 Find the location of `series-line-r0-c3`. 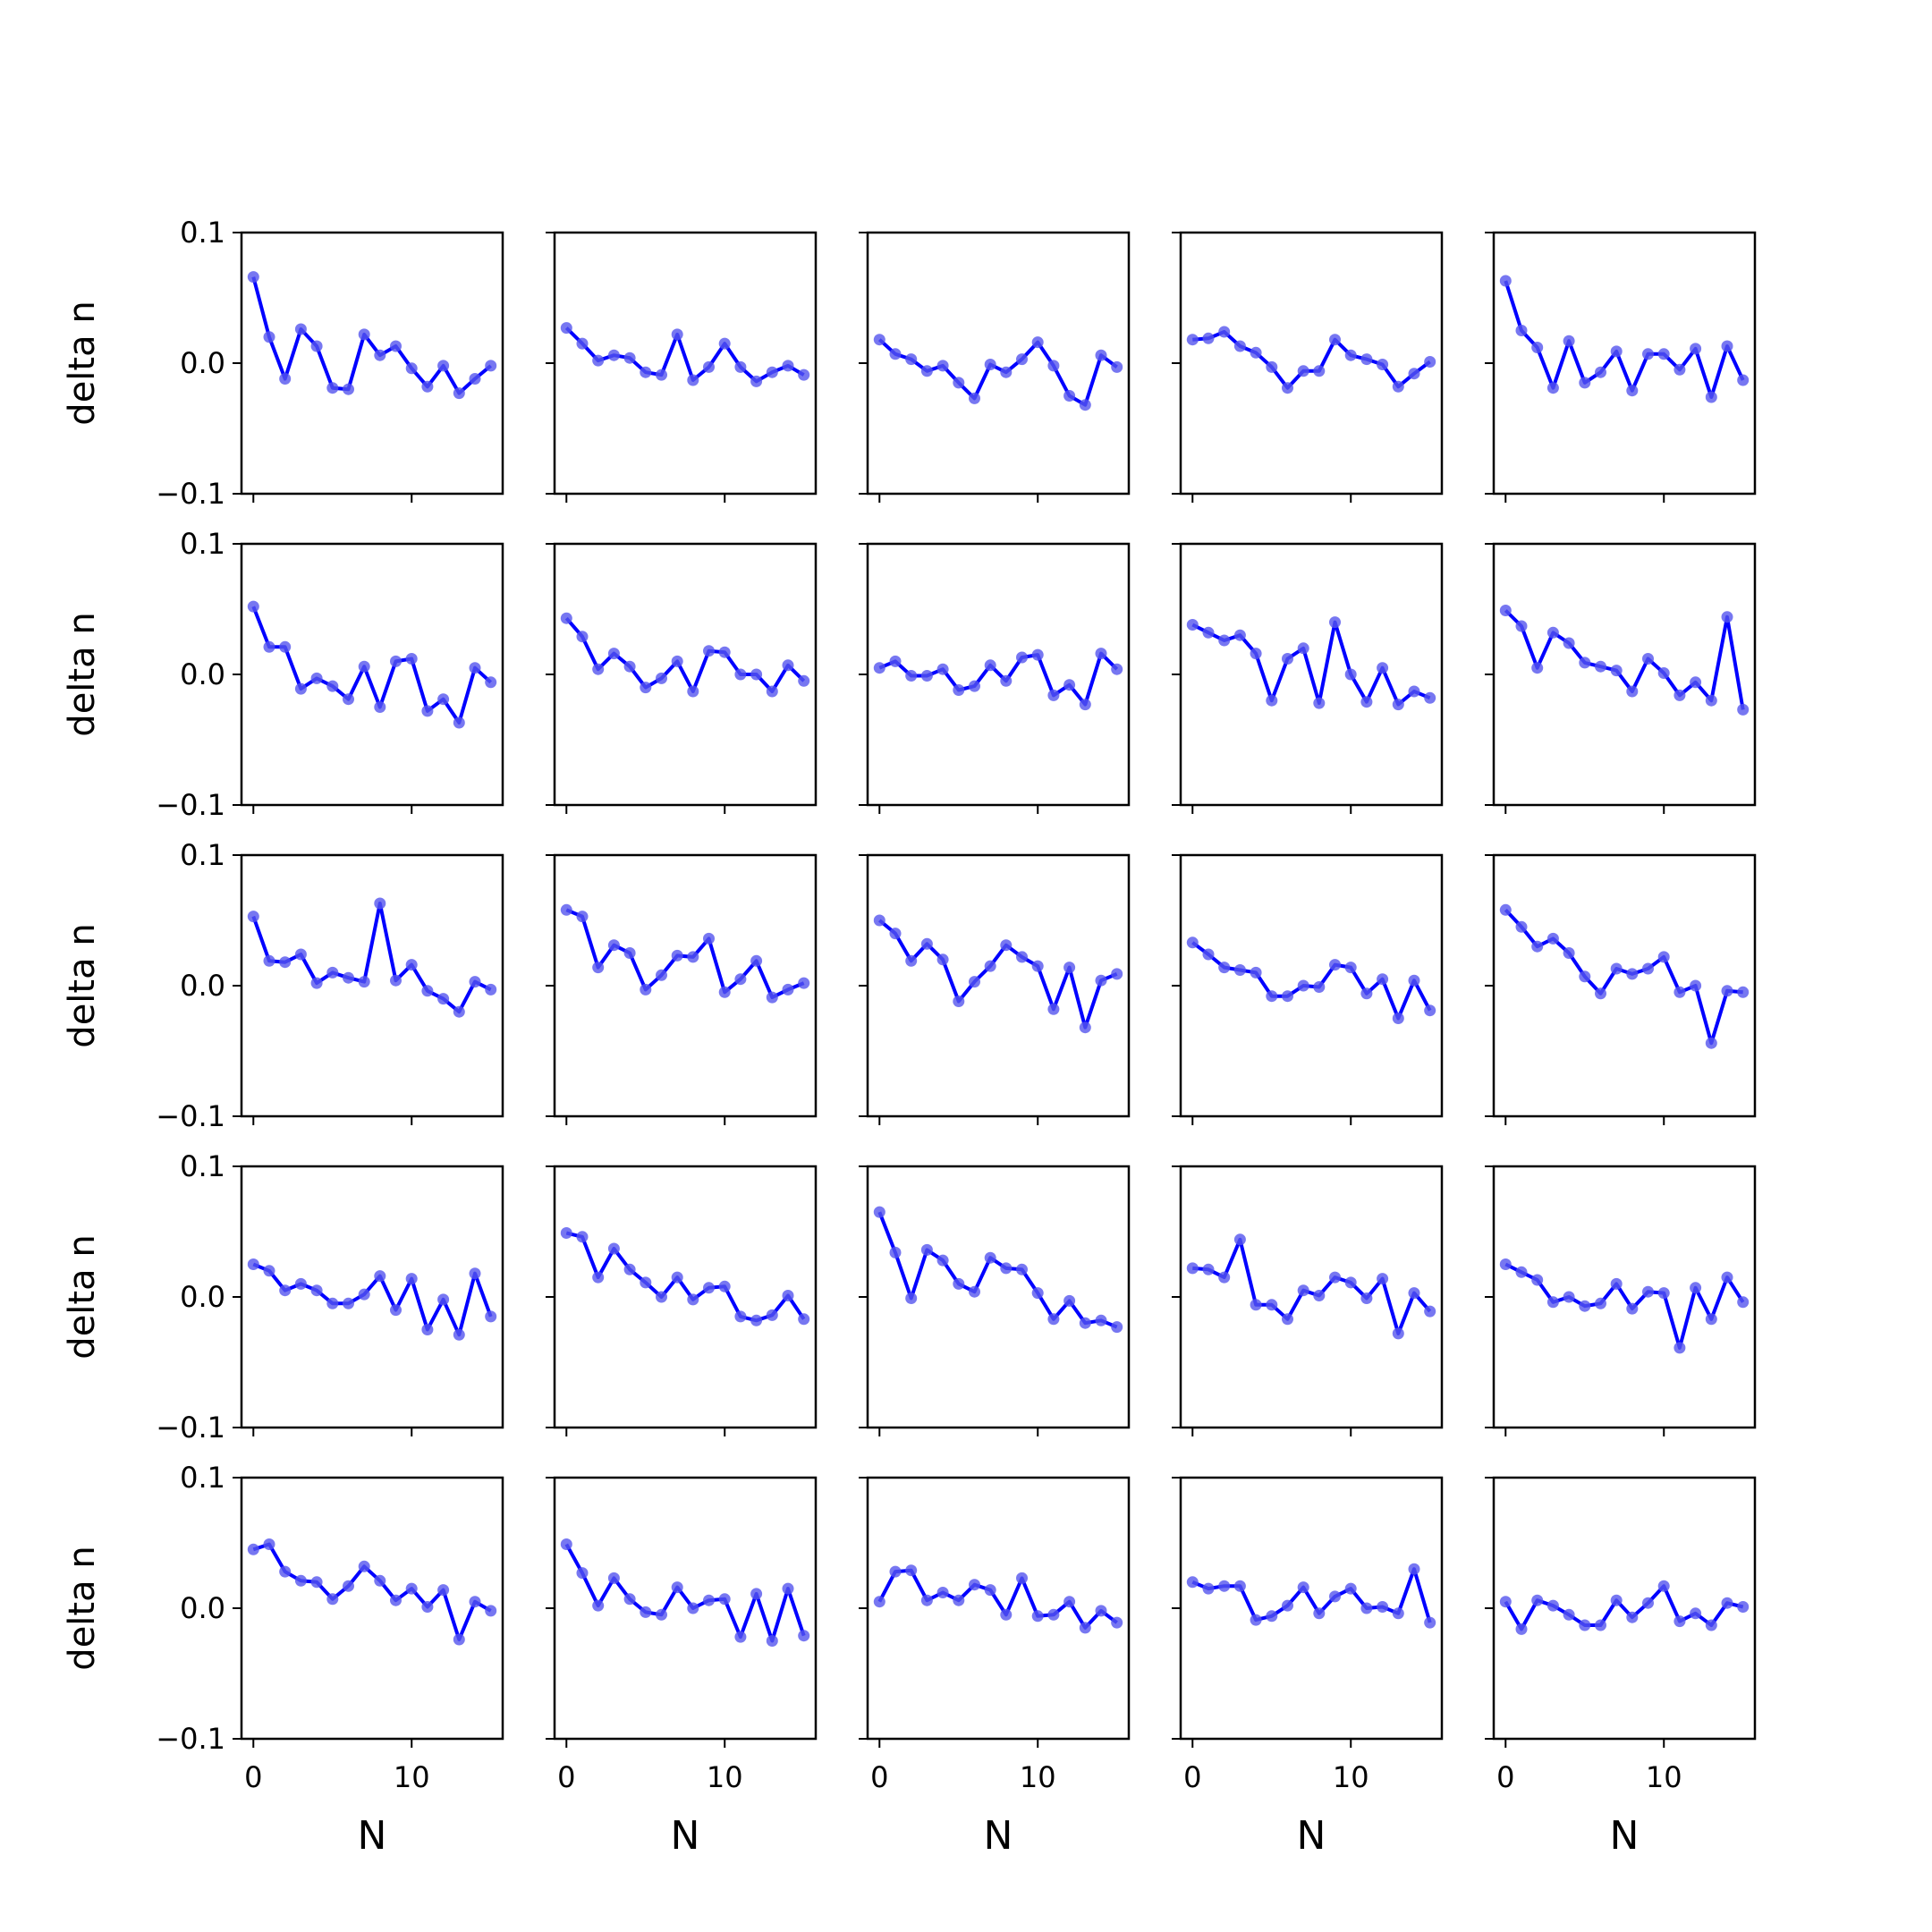

series-line-r0-c3 is located at coordinates (1311, 360).